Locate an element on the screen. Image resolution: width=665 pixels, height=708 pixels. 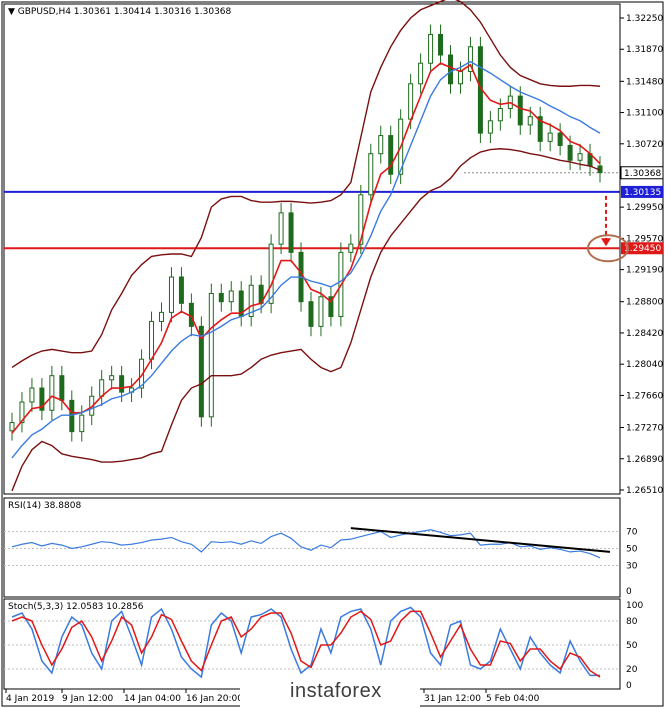
price-axis-label: 1.29190 is located at coordinates (644, 271).